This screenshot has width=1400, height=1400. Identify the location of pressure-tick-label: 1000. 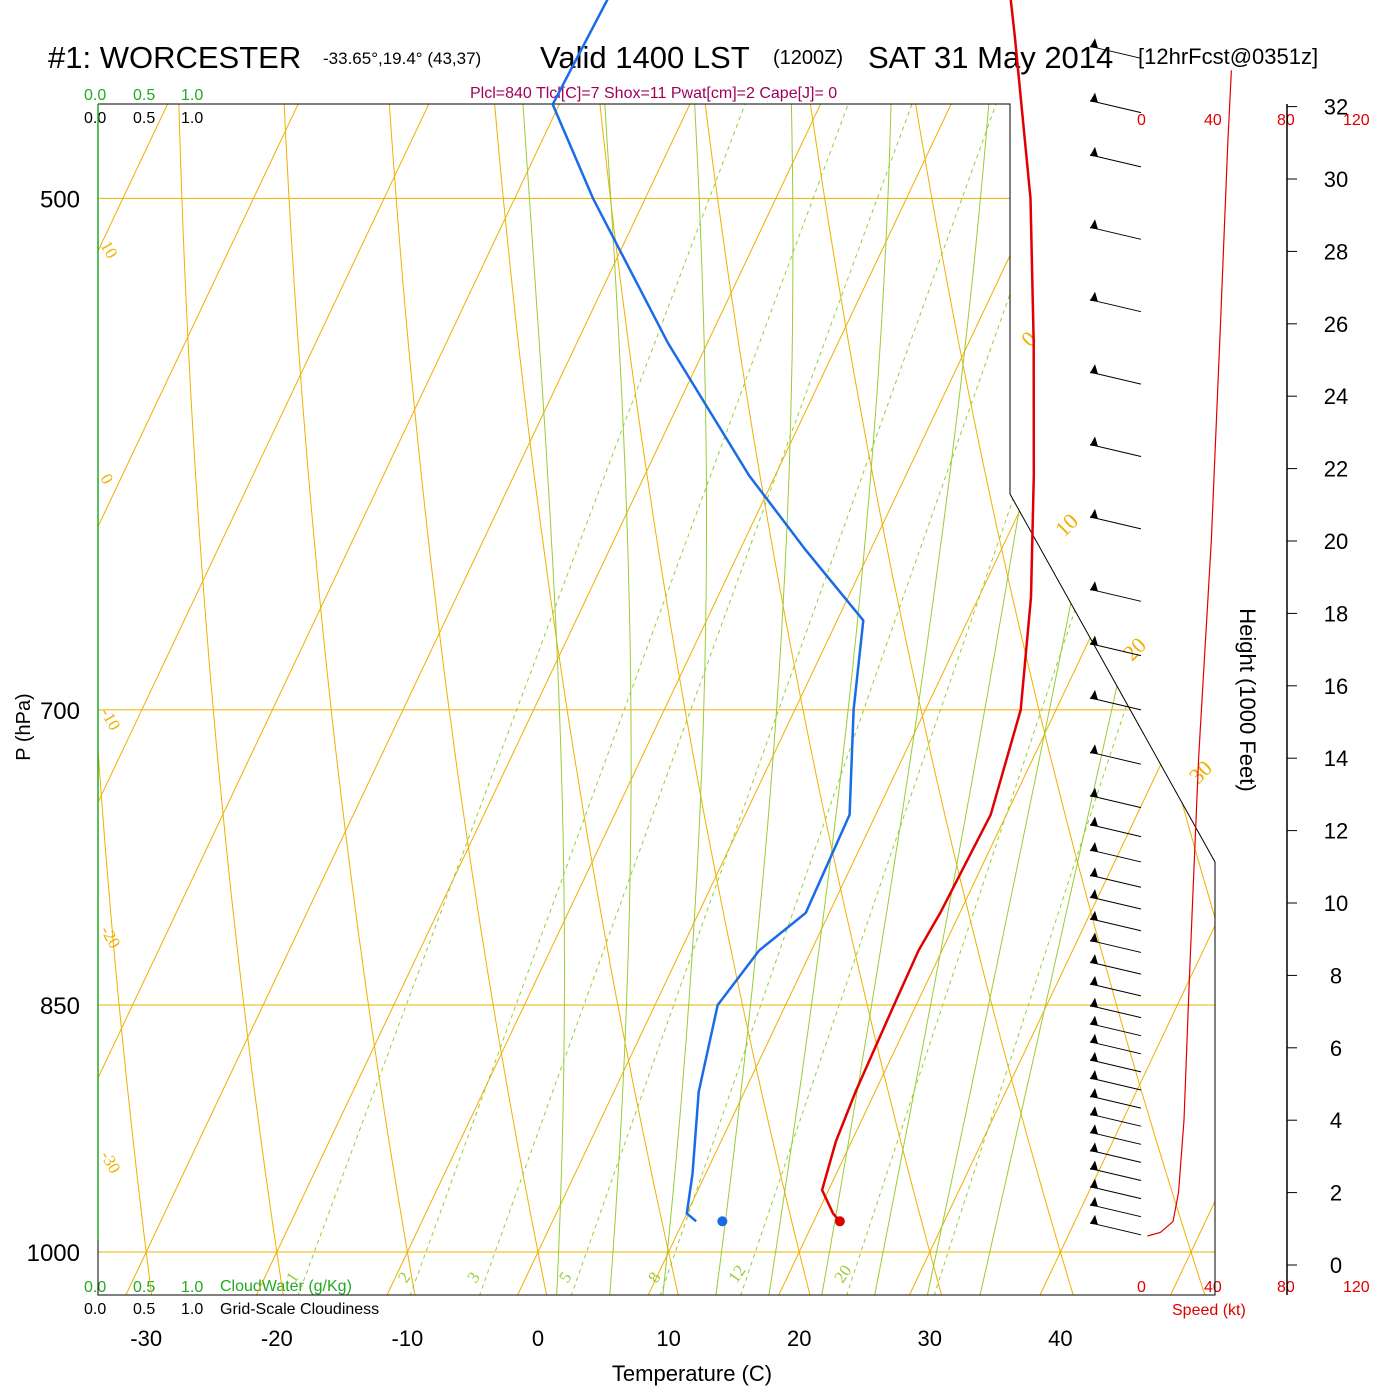
(53, 1253).